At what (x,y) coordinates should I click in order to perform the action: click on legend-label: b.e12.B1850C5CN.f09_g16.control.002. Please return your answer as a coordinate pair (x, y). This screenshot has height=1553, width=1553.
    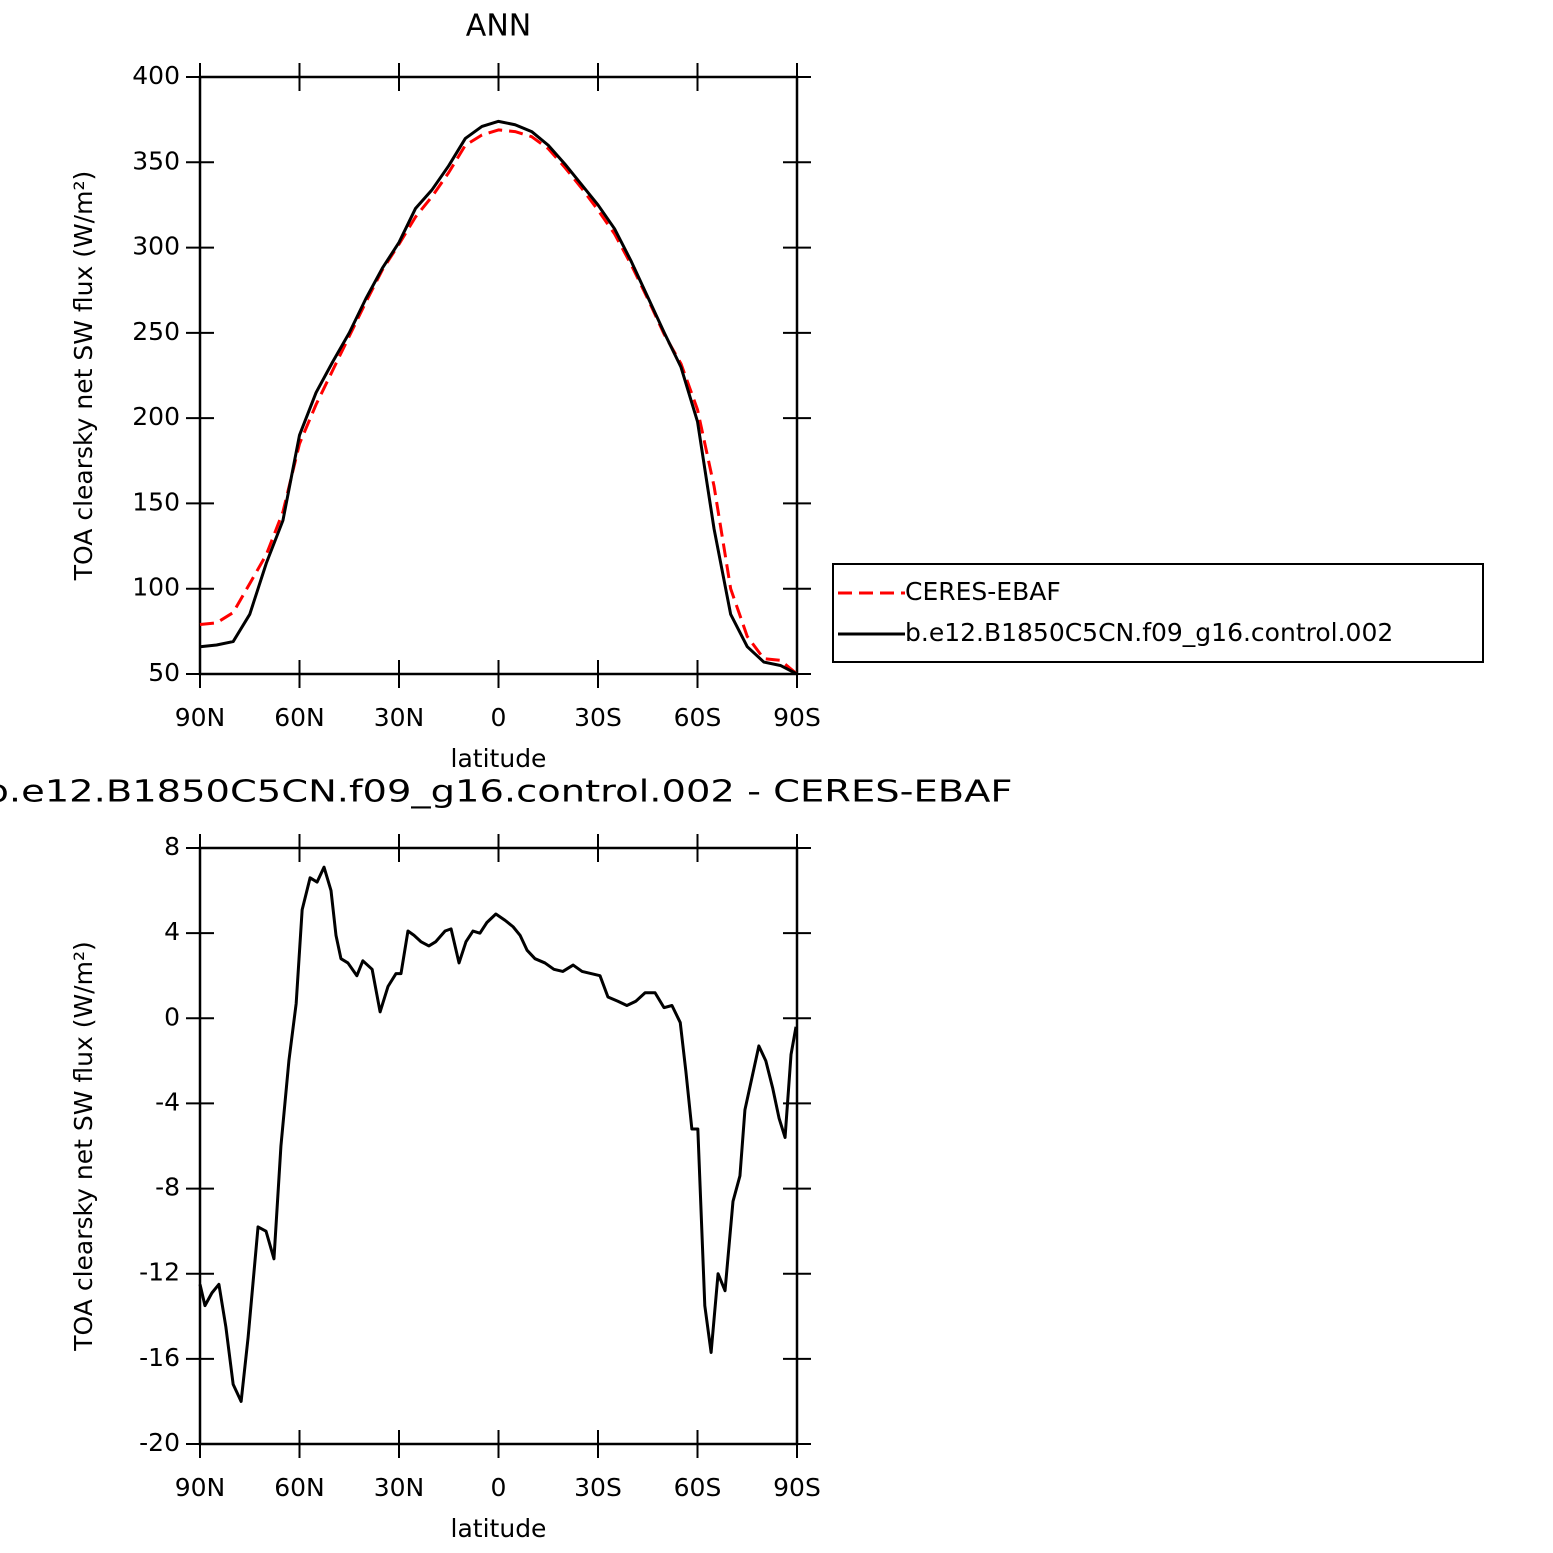
    Looking at the image, I should click on (1149, 632).